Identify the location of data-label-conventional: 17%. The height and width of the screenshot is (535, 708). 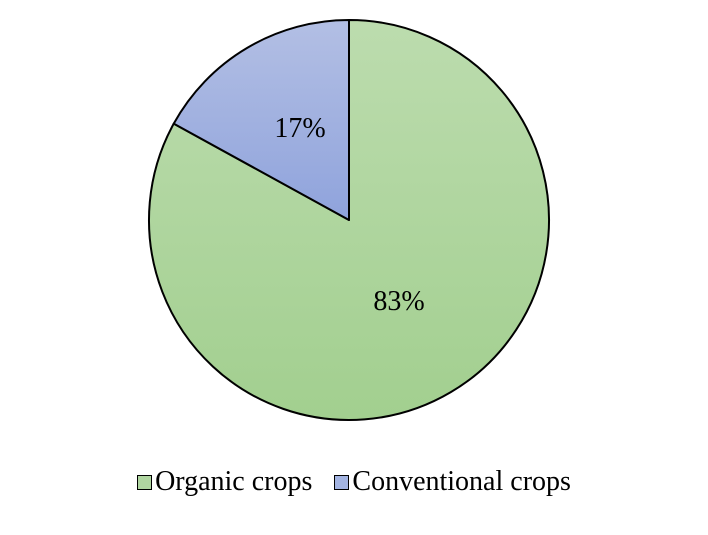
(299, 128).